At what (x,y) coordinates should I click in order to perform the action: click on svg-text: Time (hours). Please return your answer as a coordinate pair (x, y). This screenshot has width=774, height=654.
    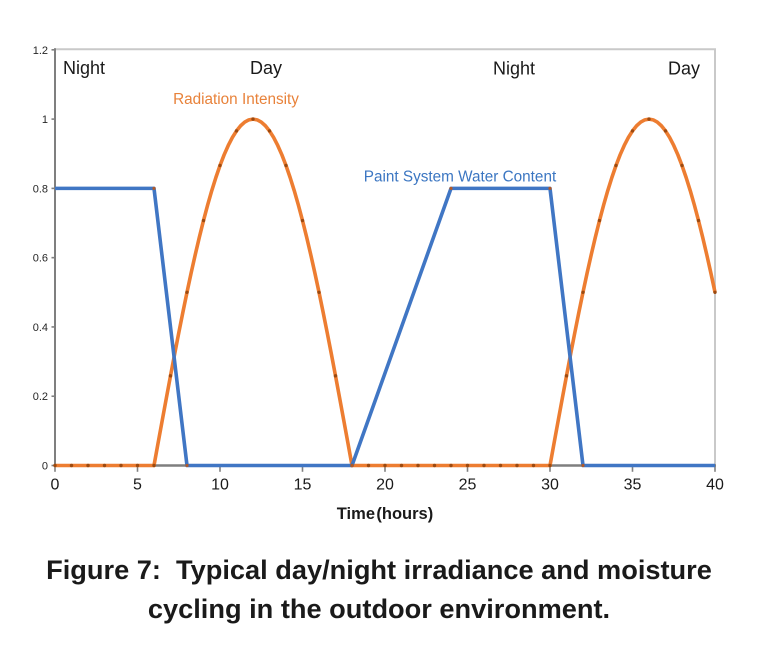
    Looking at the image, I should click on (385, 514).